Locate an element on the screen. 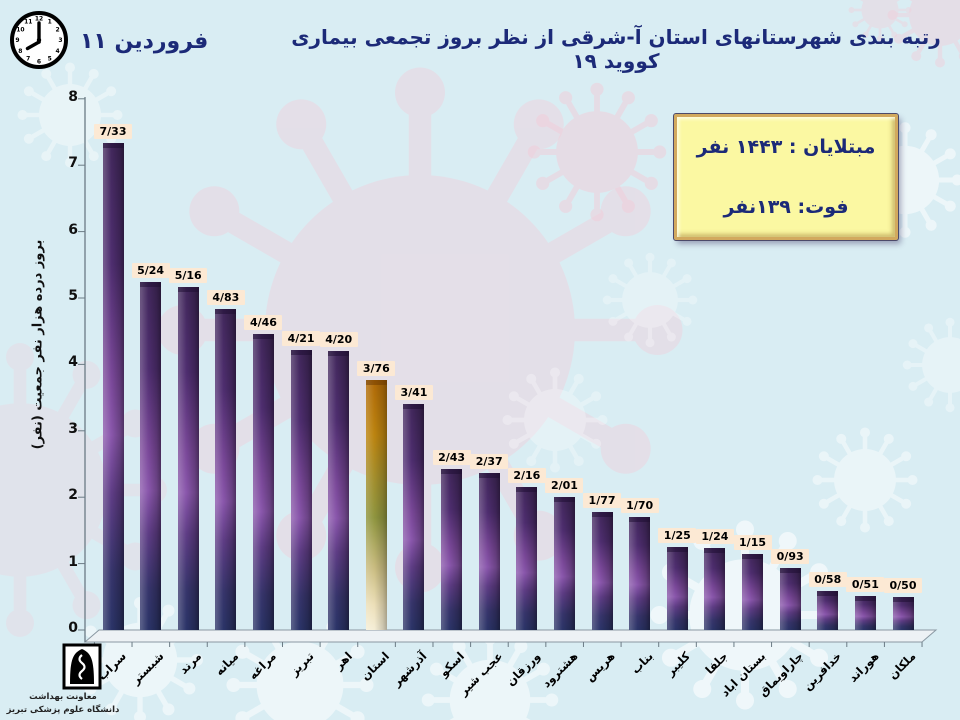  y-tick-label: 3 is located at coordinates (73, 428).